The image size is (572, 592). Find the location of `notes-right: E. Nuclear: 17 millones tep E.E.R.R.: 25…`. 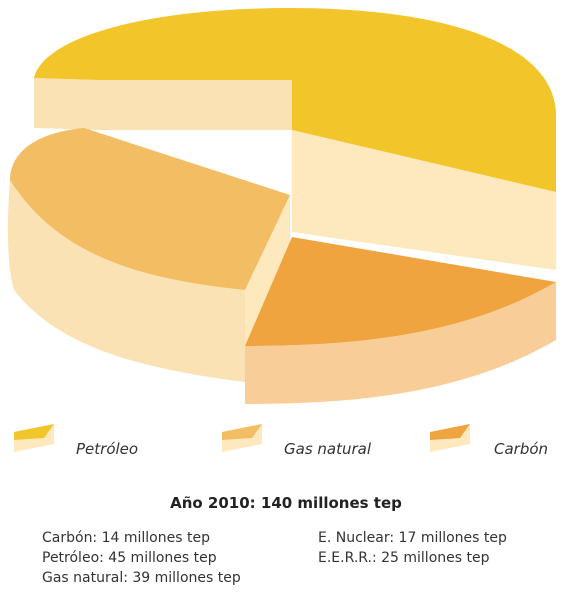

notes-right: E. Nuclear: 17 millones tep E.E.R.R.: 25… is located at coordinates (412, 548).